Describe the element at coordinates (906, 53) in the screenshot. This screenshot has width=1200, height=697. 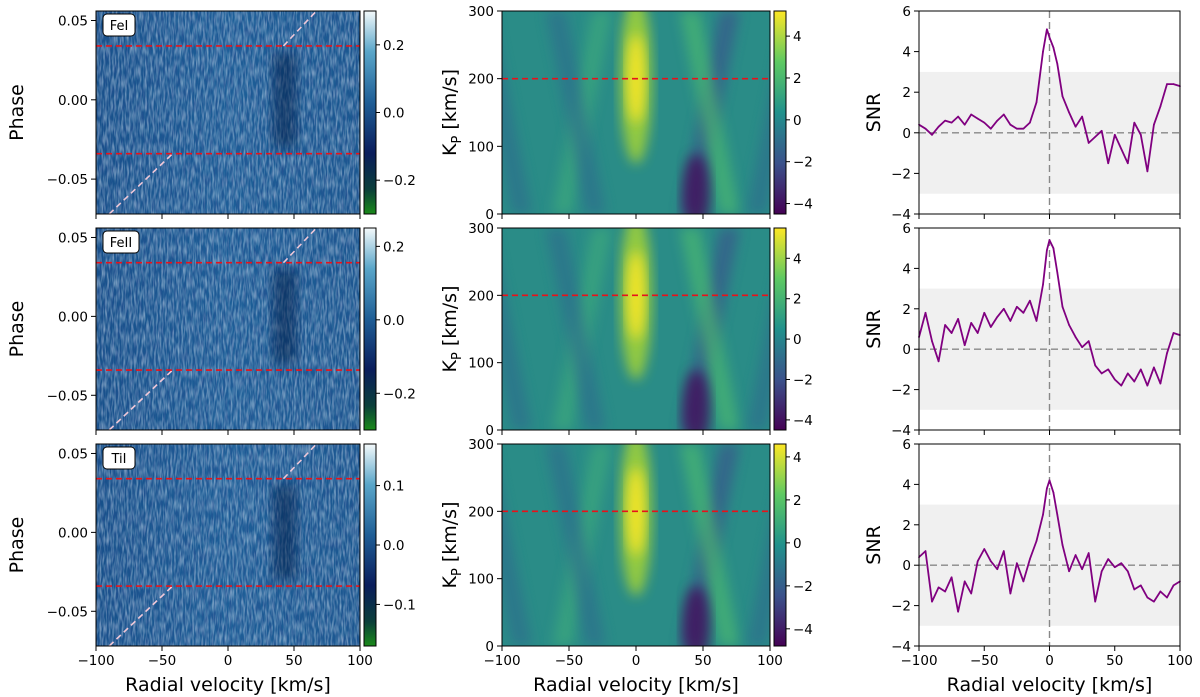
I see `snr-ytick-label: 4` at that location.